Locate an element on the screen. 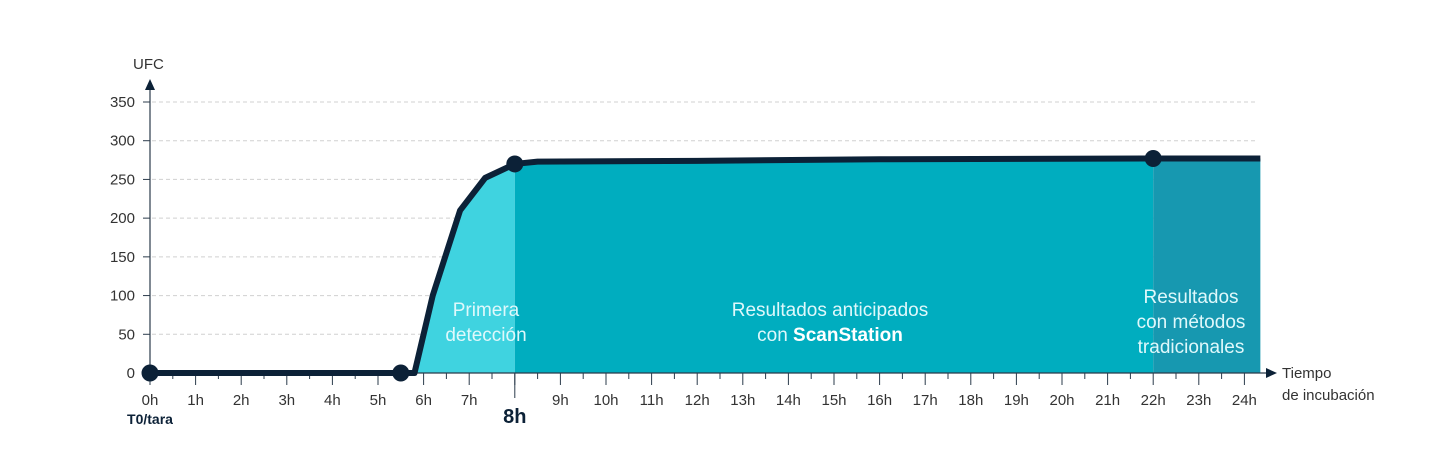 The image size is (1440, 465). x-tick-label: 2h is located at coordinates (241, 400).